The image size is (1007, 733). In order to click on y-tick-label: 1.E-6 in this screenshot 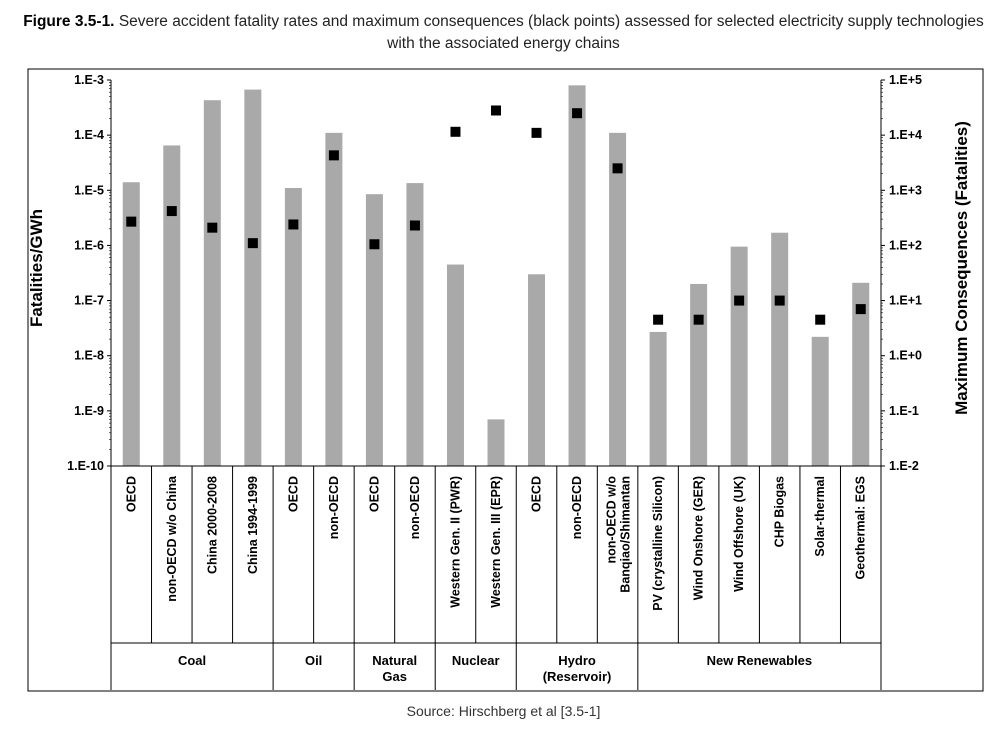, I will do `click(89, 245)`.